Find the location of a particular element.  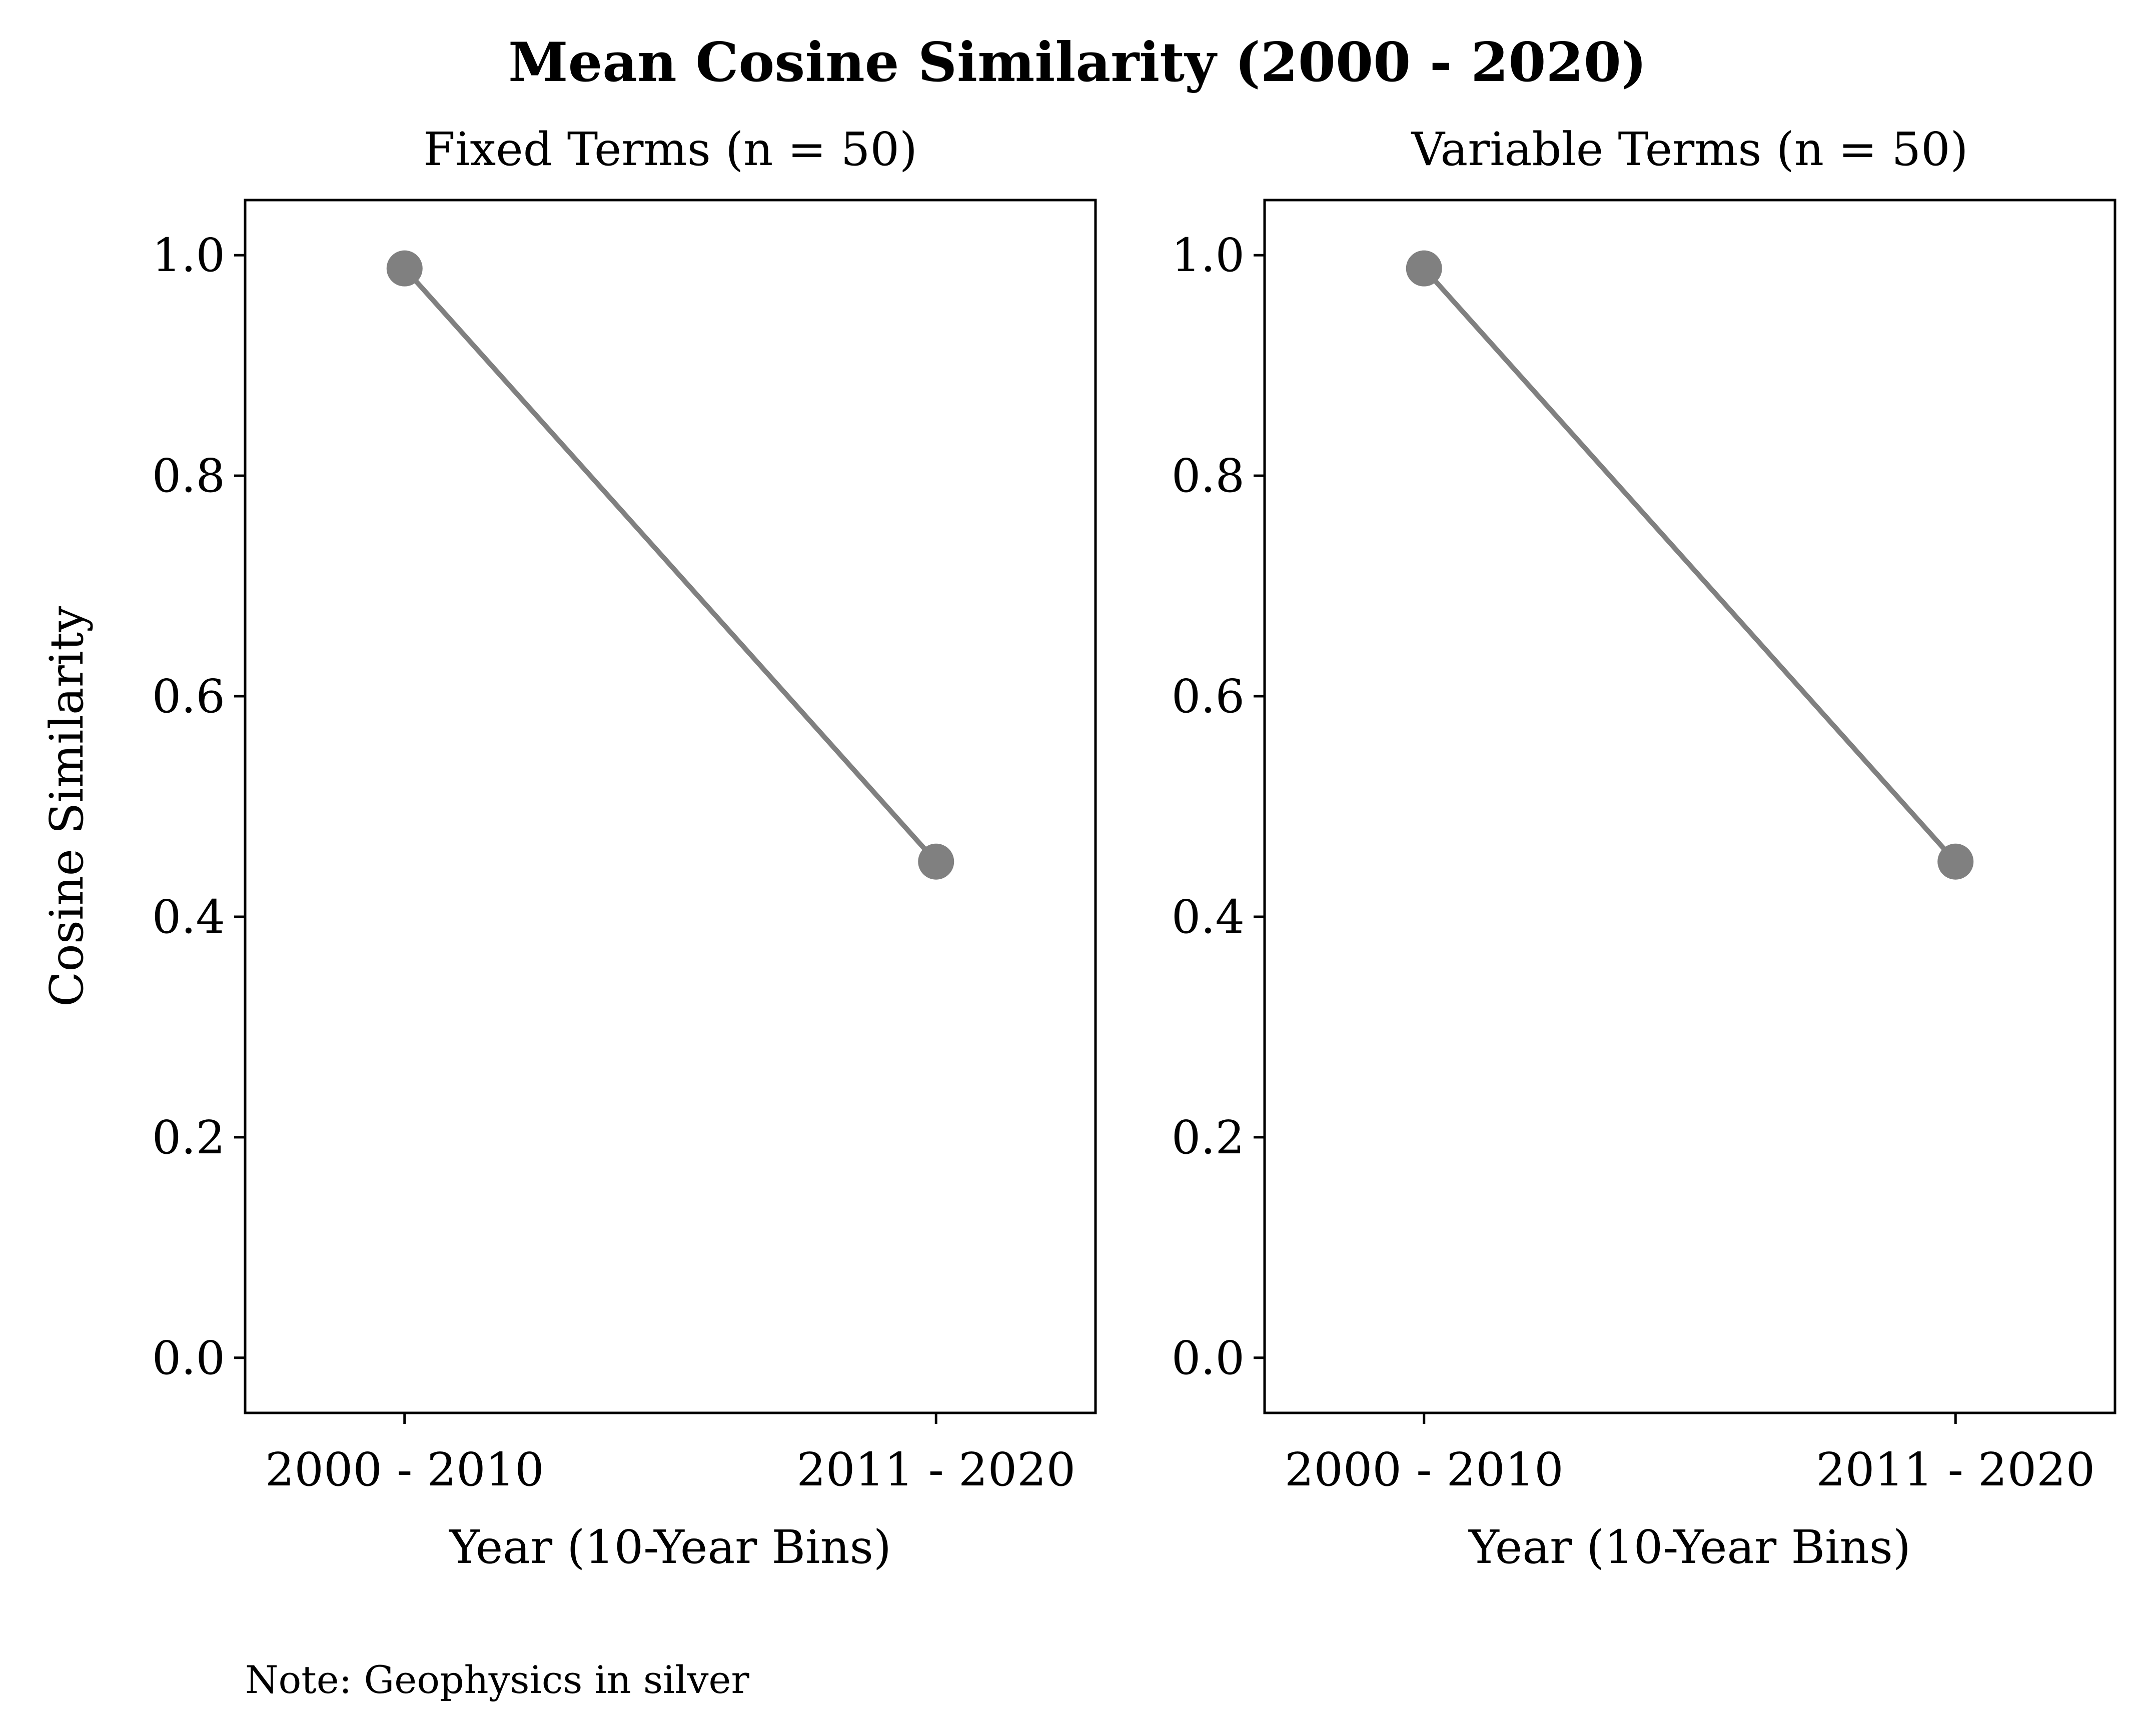

y-axis-label: Cosine Similarity is located at coordinates (67, 806).